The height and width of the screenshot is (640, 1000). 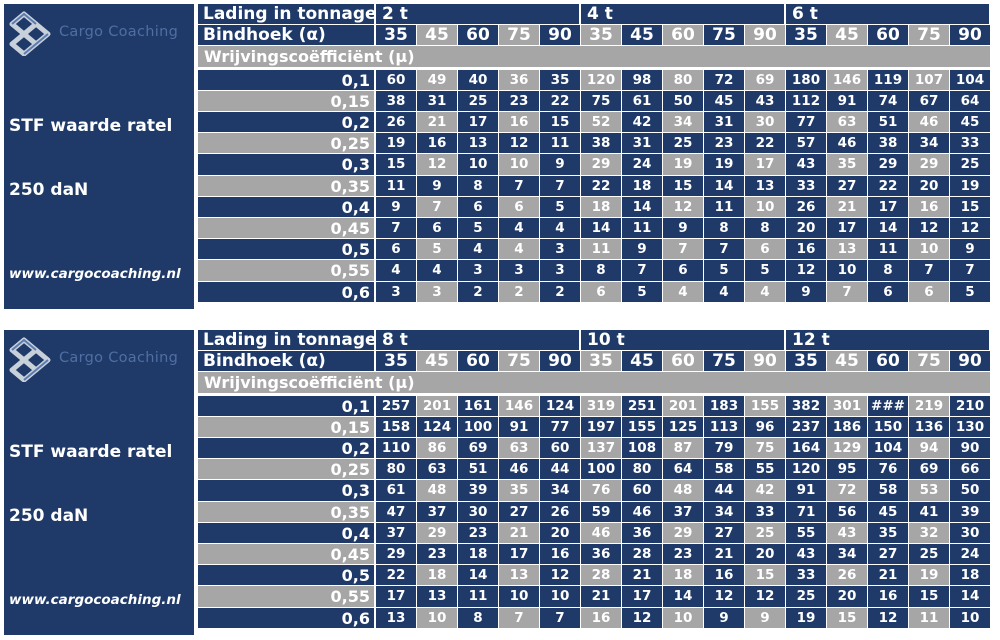 I want to click on table-cell: 29, so click(x=683, y=532).